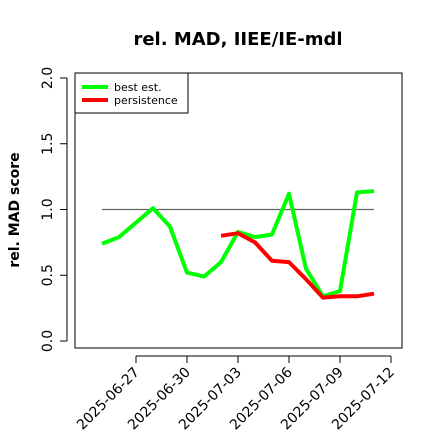 The height and width of the screenshot is (440, 440). Describe the element at coordinates (48, 209) in the screenshot. I see `y-tick-label: 1.0` at that location.